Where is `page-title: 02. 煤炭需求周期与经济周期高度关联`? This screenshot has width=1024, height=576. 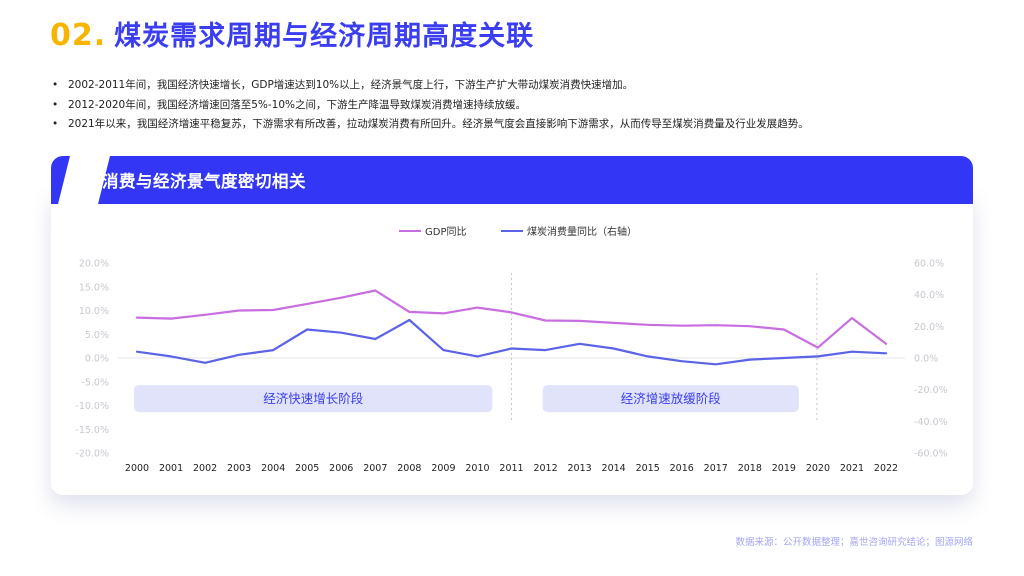 page-title: 02. 煤炭需求周期与经济周期高度关联 is located at coordinates (292, 33).